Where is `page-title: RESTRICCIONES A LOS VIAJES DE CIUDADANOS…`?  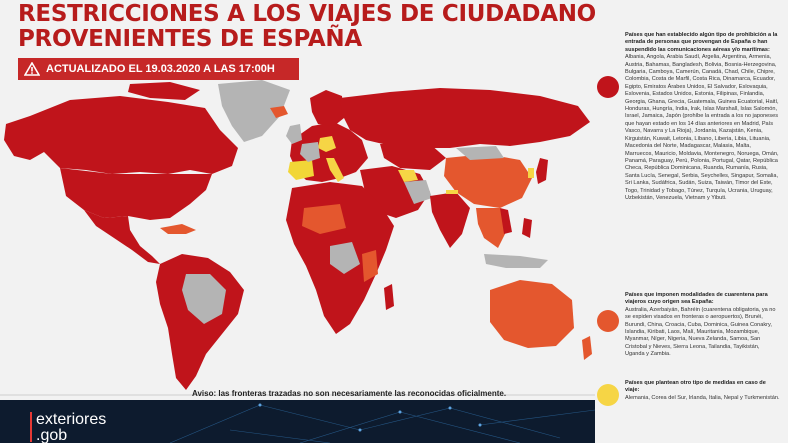 page-title: RESTRICCIONES A LOS VIAJES DE CIUDADANOS… is located at coordinates (315, 27).